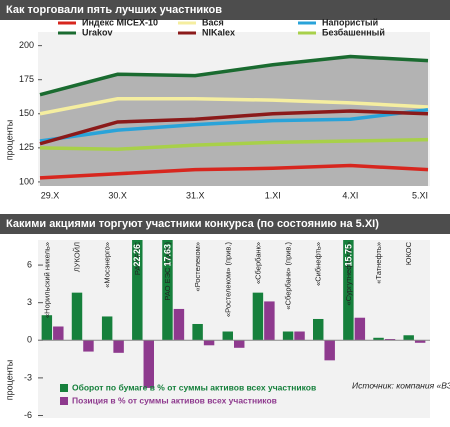 The height and width of the screenshot is (427, 450). I want to click on x-tick-label: РАО ЕЭС, so click(137, 258).